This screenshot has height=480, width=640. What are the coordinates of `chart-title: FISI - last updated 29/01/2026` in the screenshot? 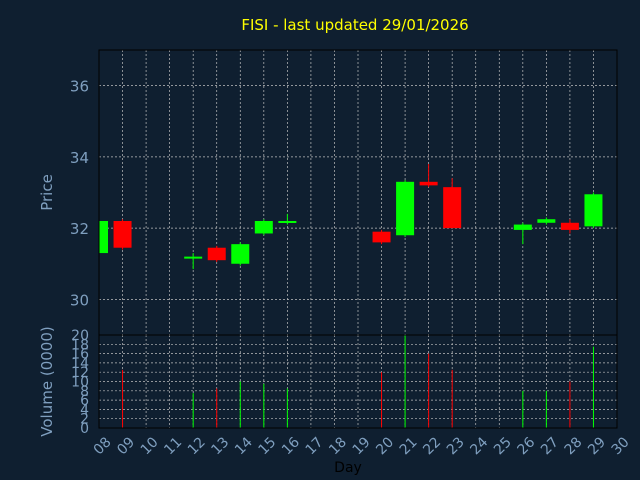 It's located at (354, 25).